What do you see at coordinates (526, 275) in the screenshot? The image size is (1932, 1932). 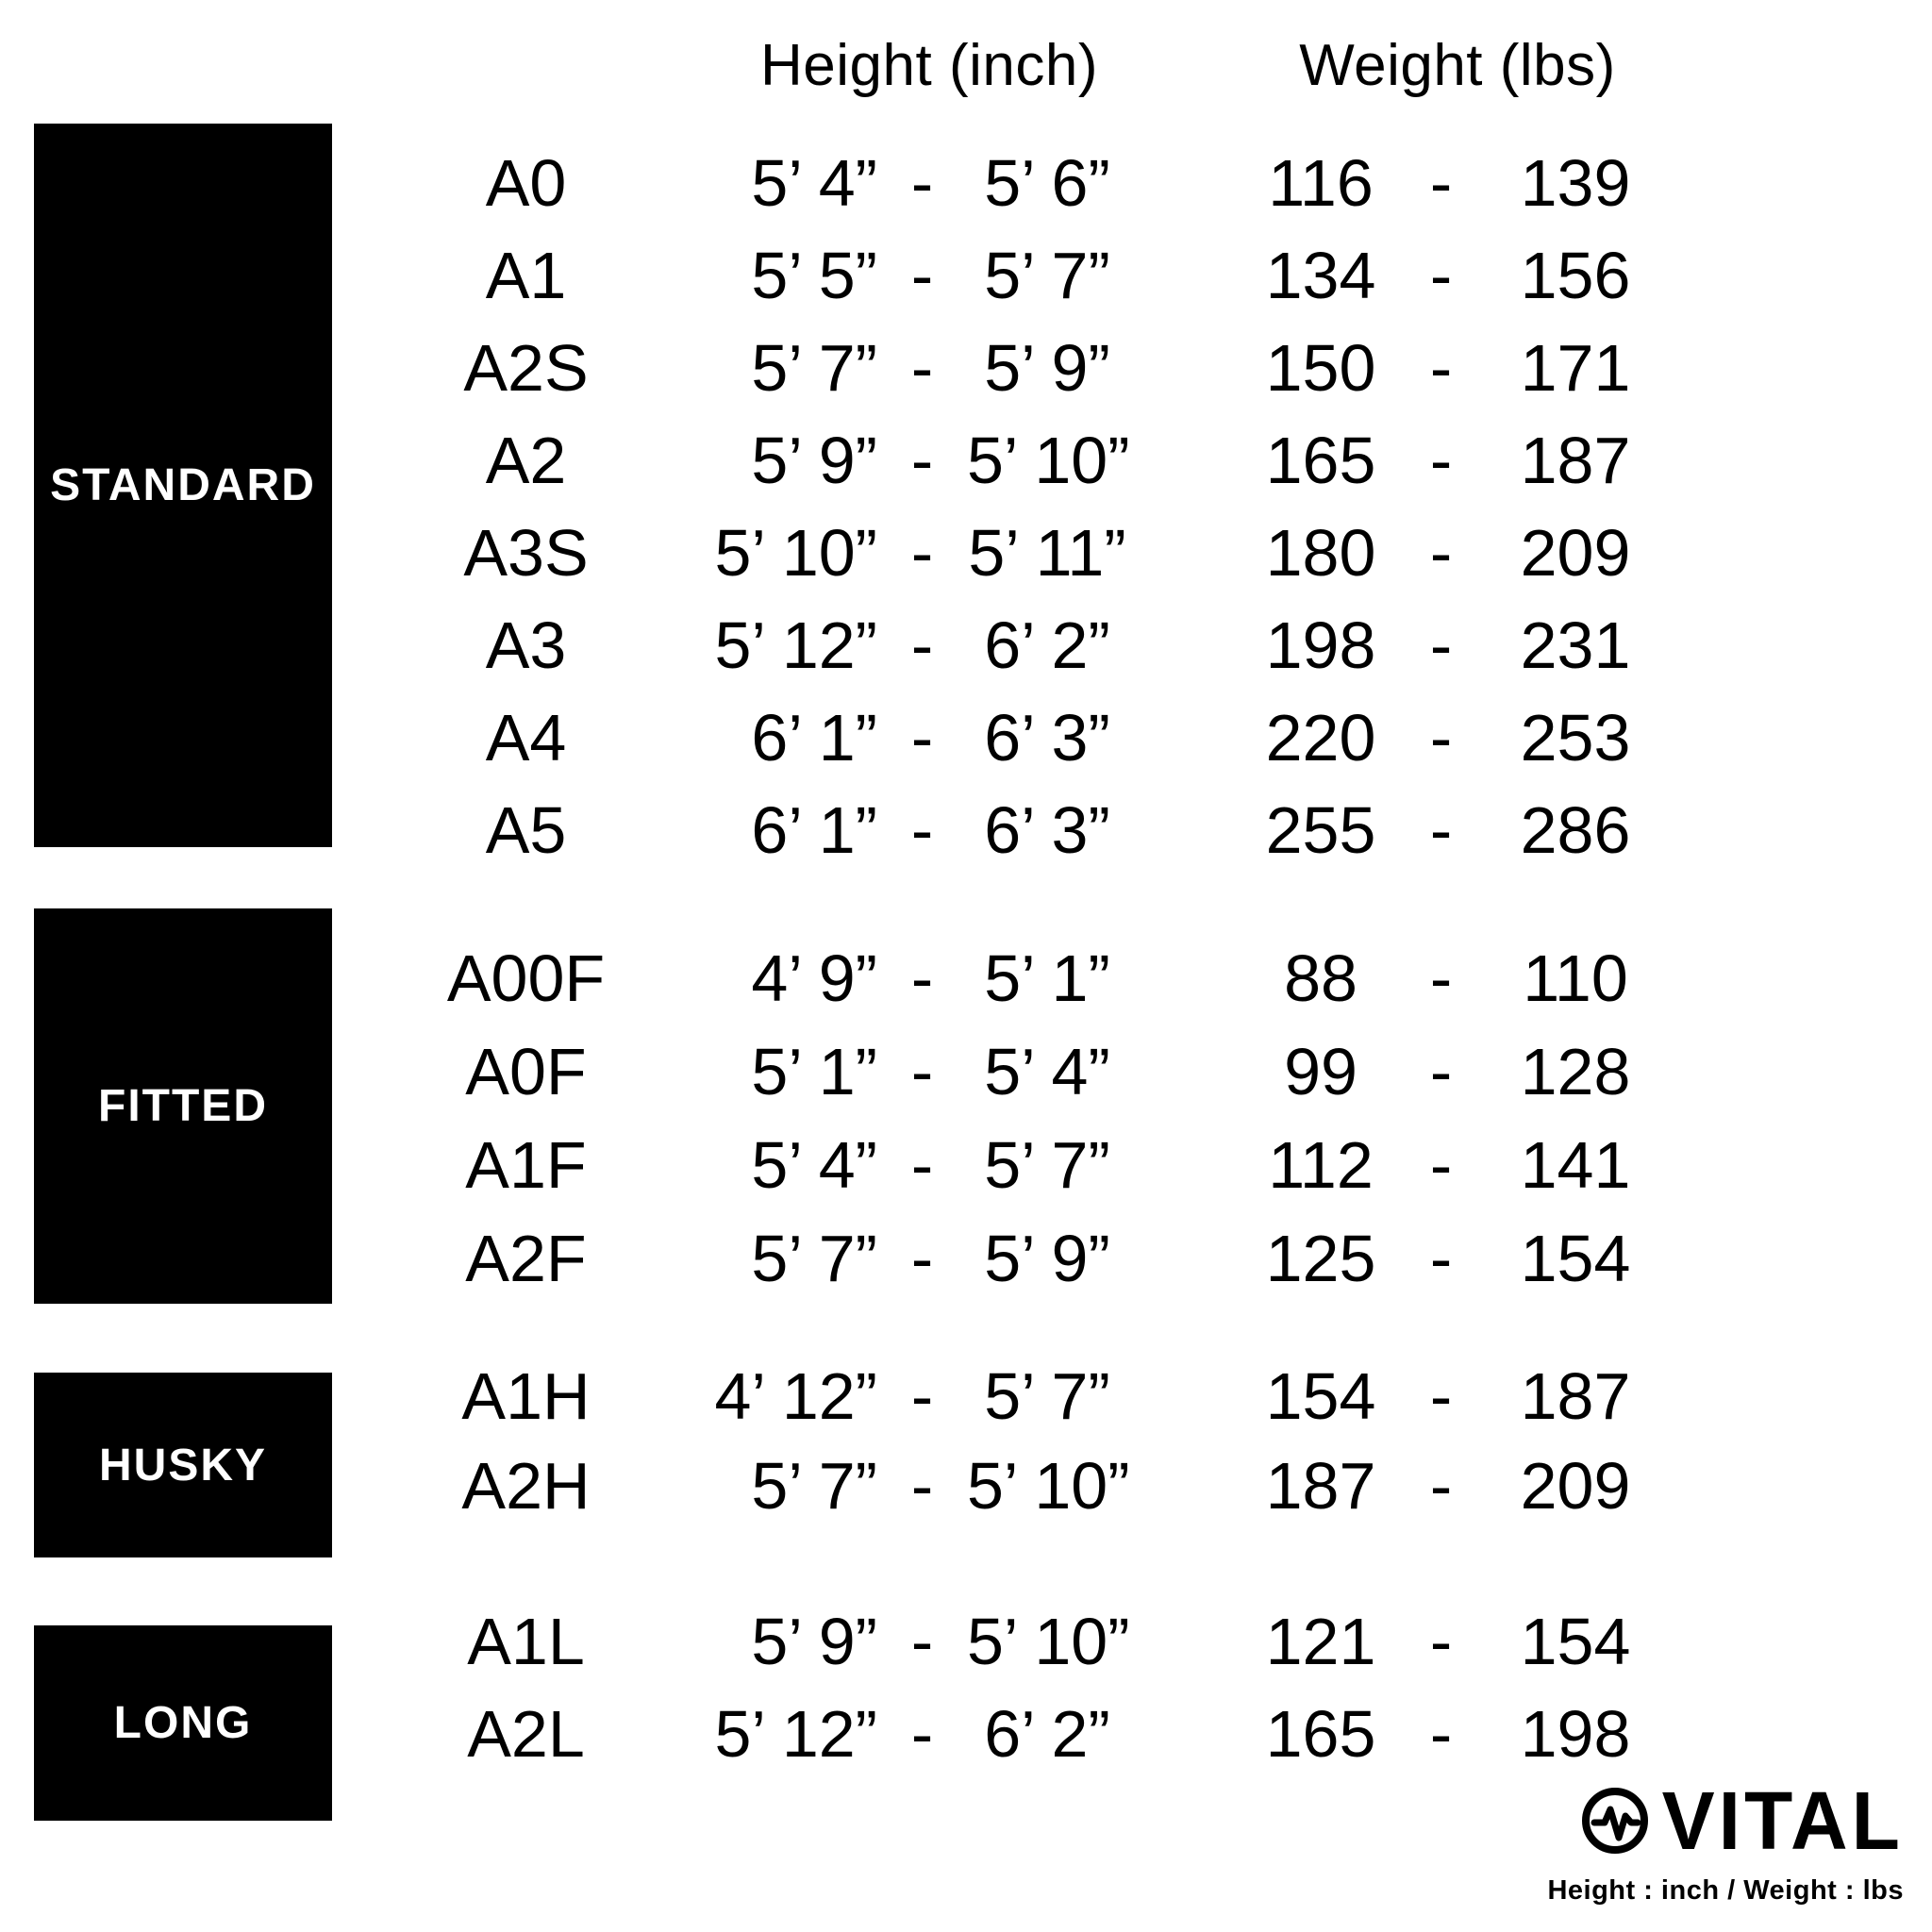 I see `size-code: A1` at bounding box center [526, 275].